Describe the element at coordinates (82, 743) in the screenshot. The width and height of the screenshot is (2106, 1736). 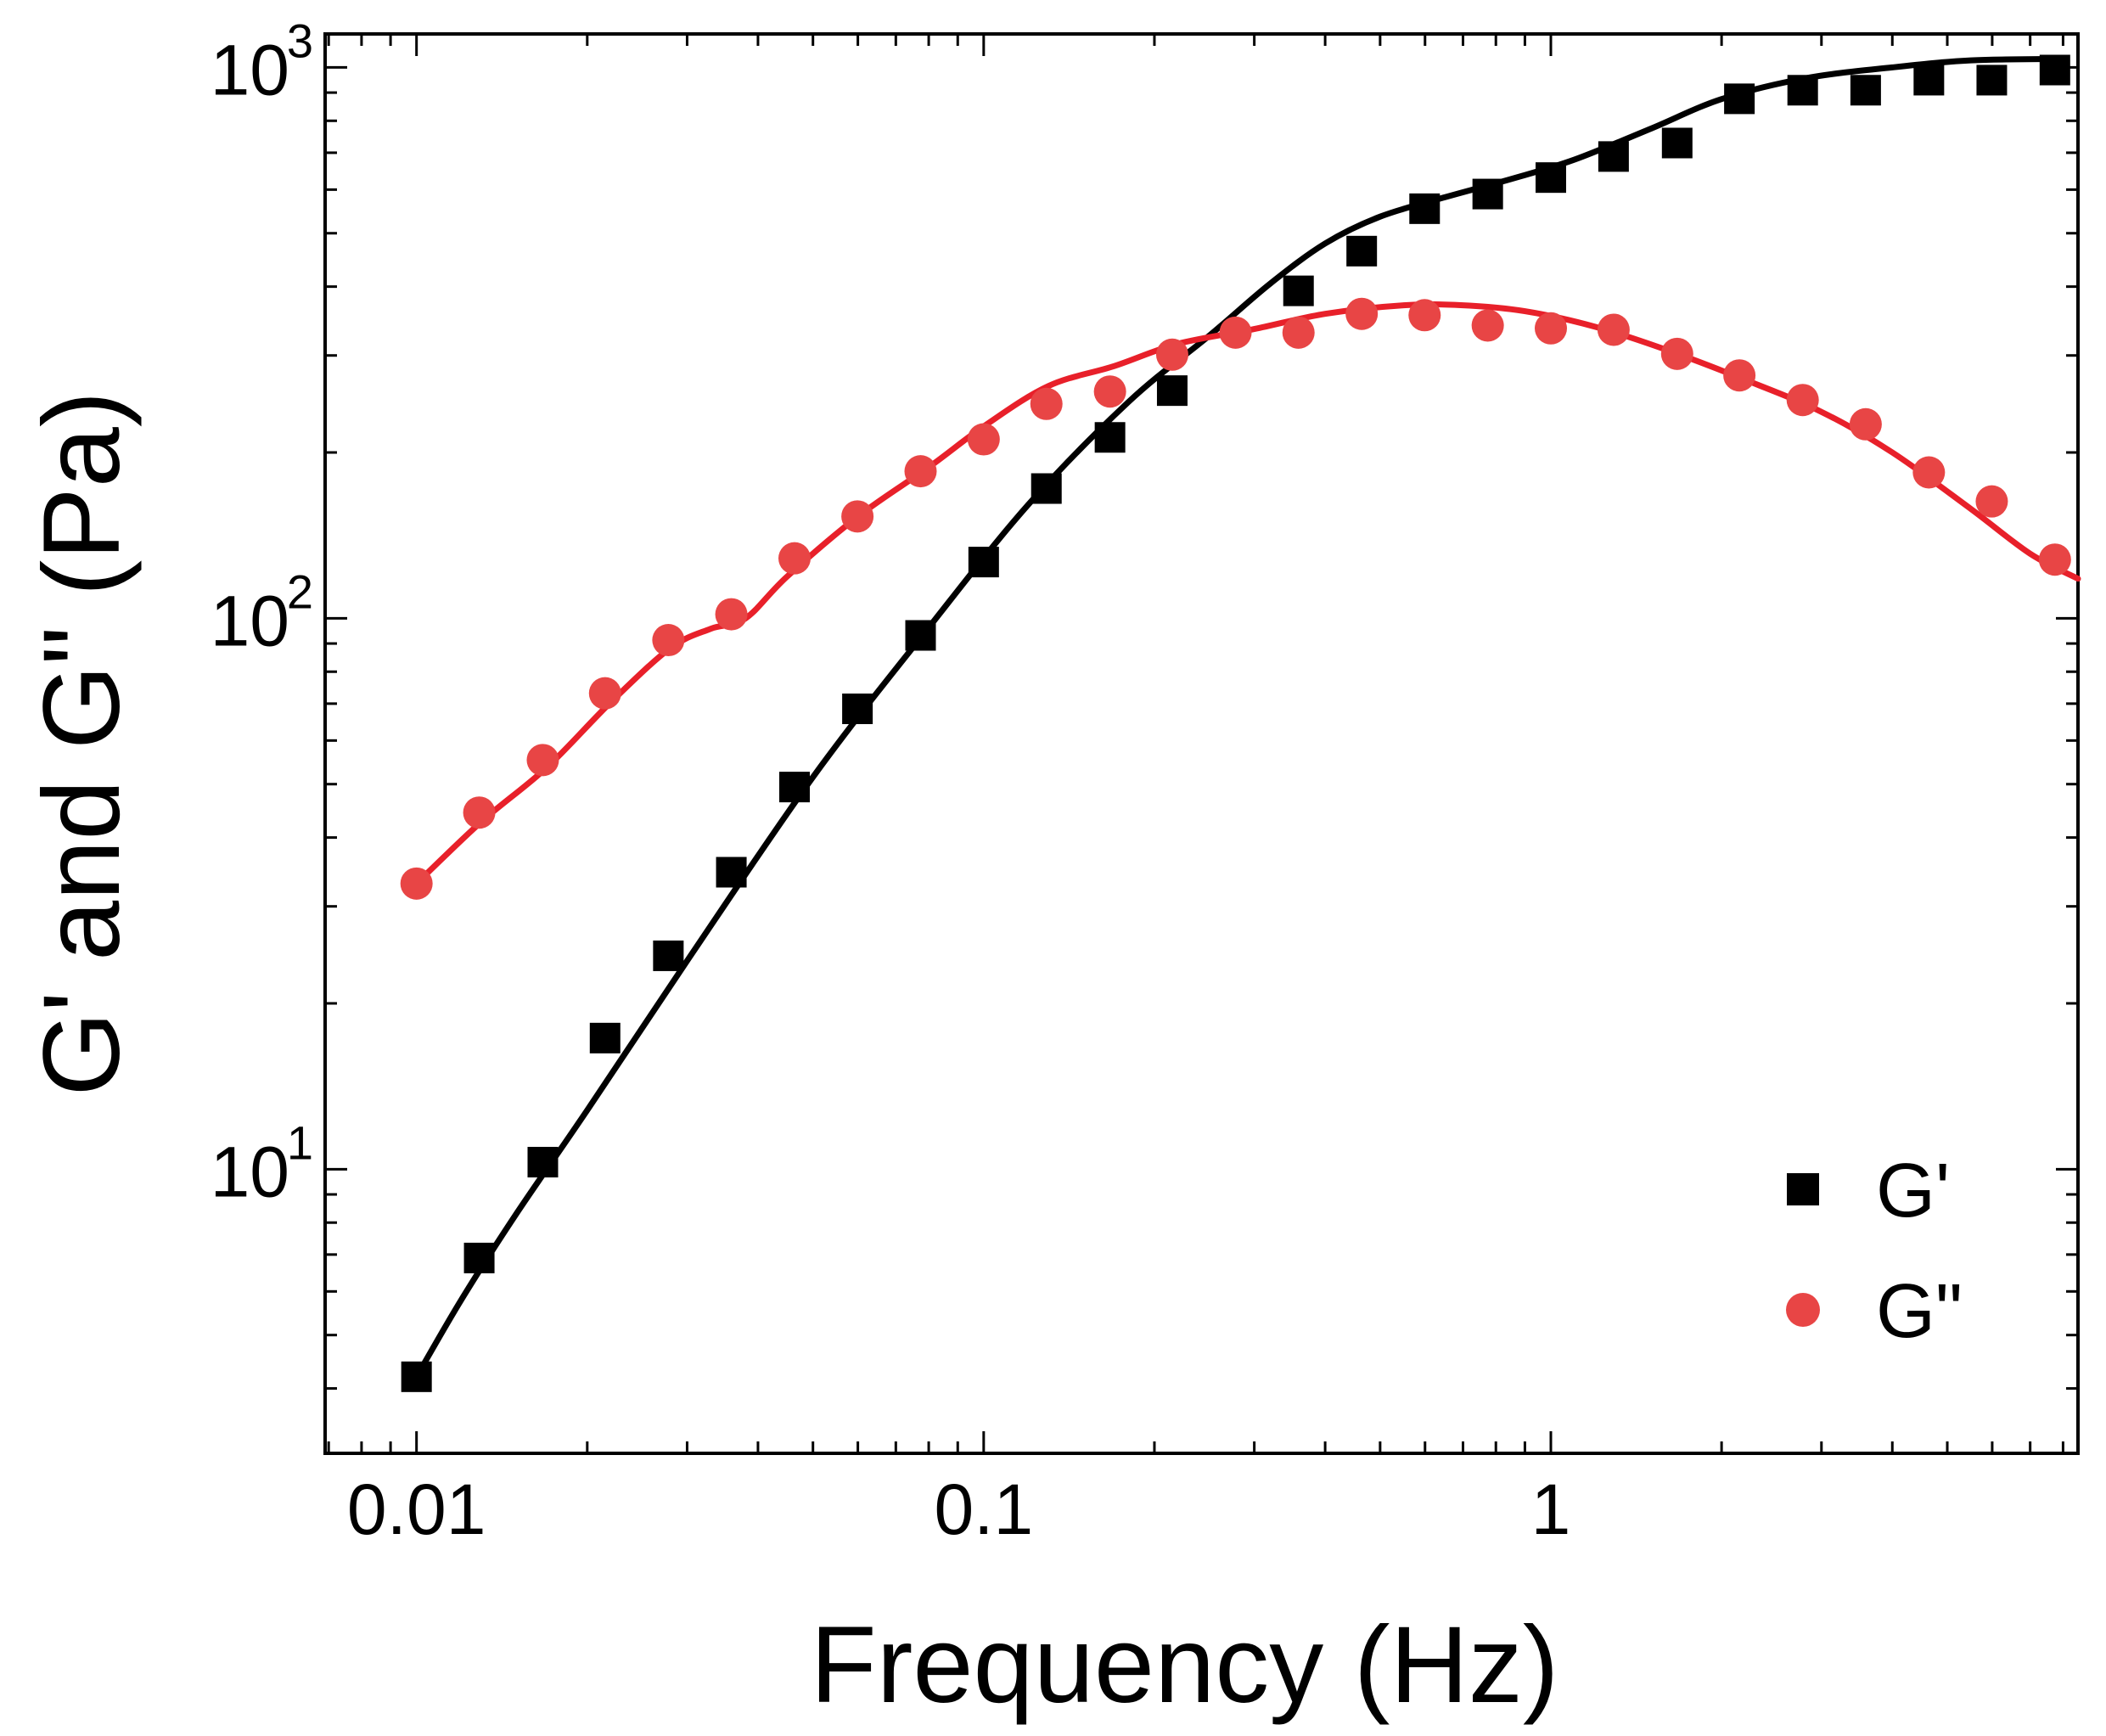
I see `y-axis-title: G' and G" (Pa)` at that location.